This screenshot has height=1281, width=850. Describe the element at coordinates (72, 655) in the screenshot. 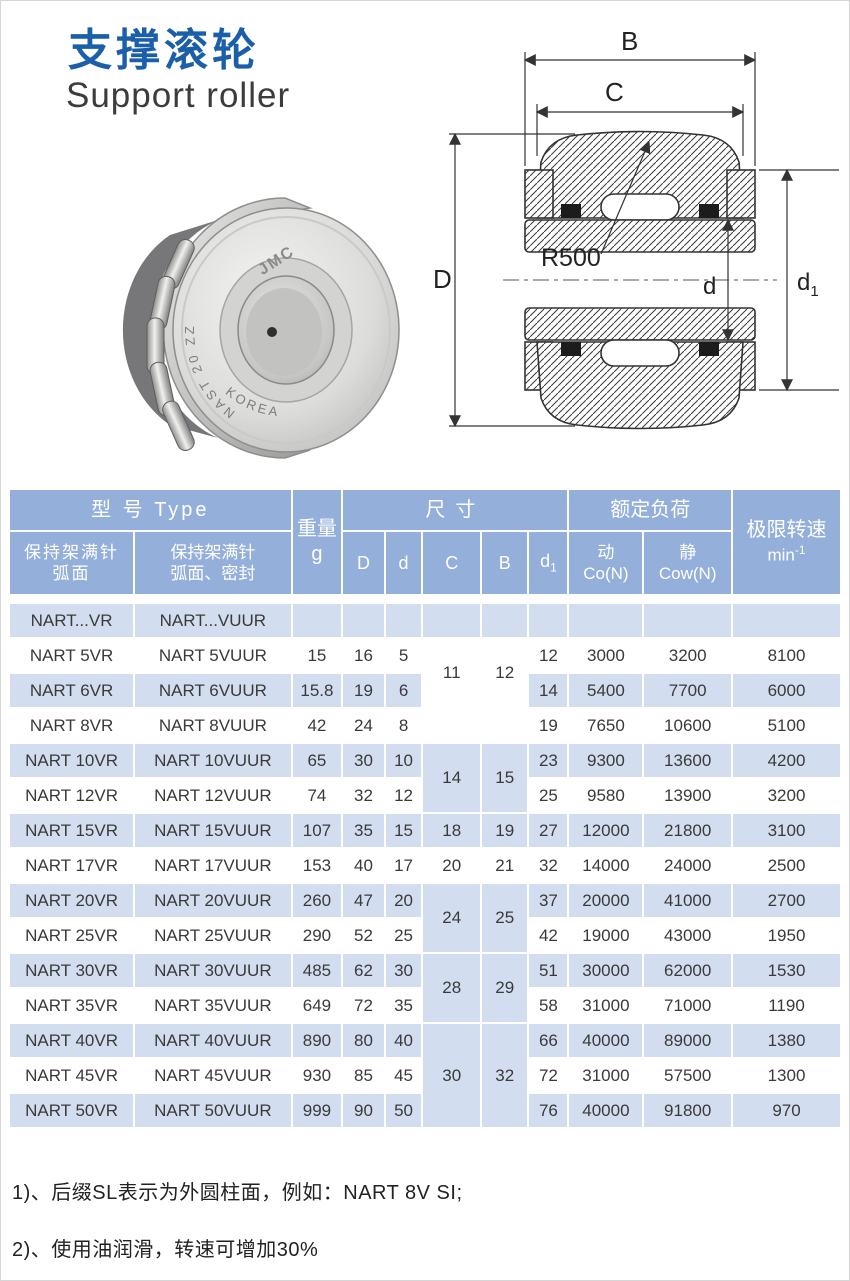

I see `cell-vr: NART 5VR` at that location.